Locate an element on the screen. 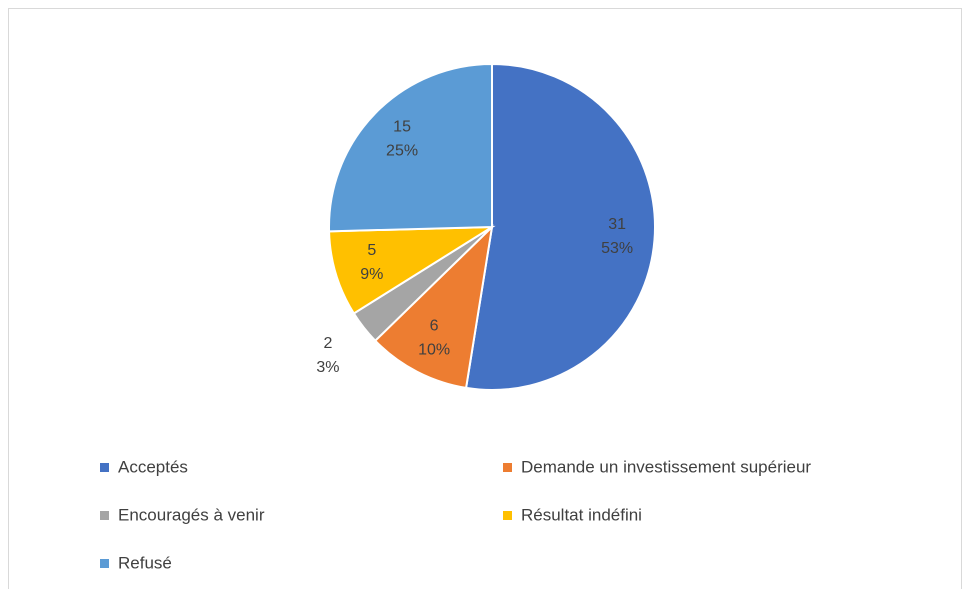 The width and height of the screenshot is (969, 589). data-label-percent: 25% is located at coordinates (402, 151).